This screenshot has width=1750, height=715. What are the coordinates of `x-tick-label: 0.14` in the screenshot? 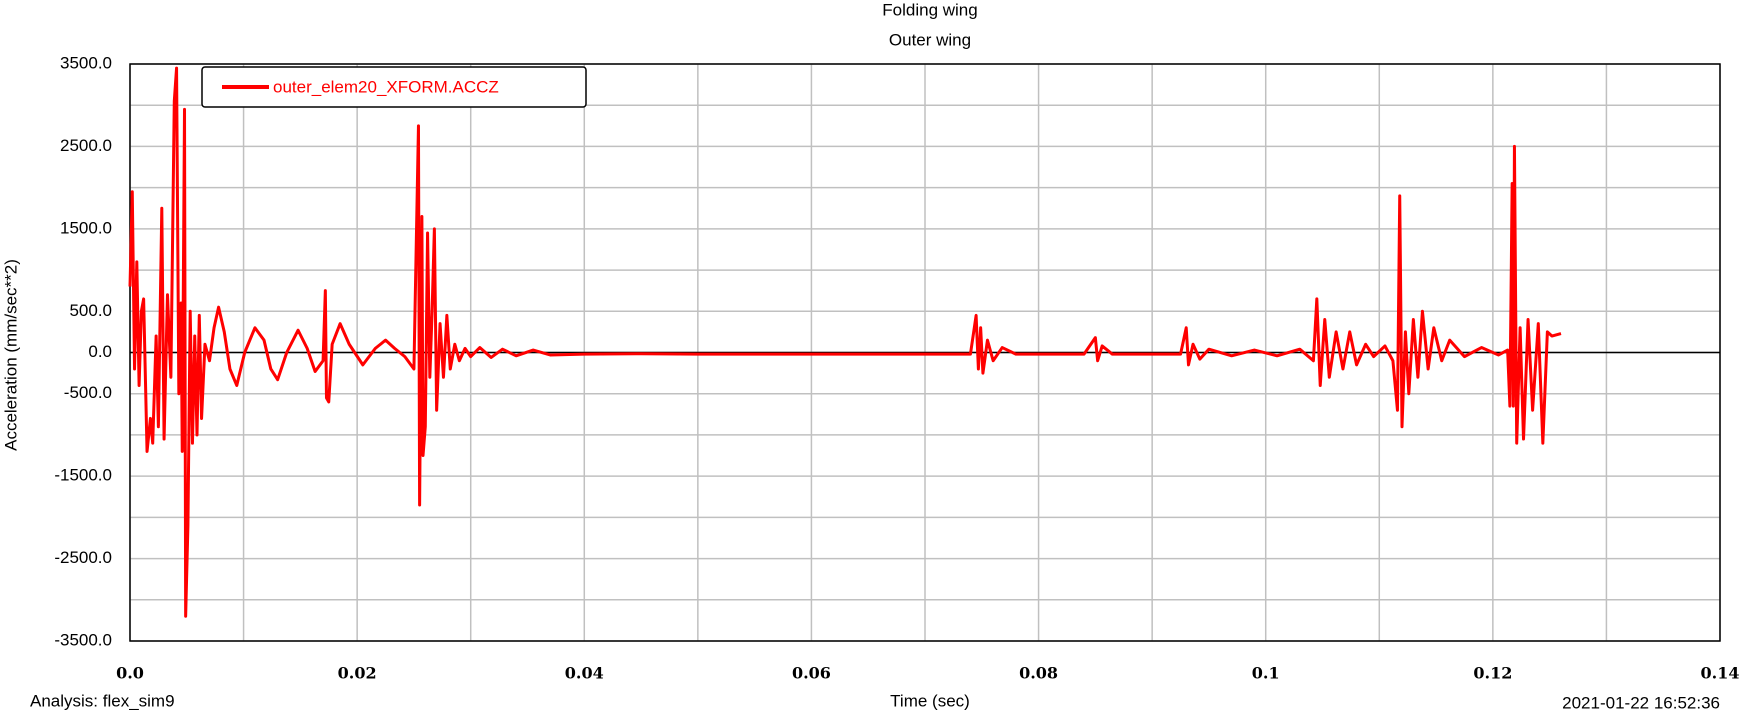 It's located at (1720, 673).